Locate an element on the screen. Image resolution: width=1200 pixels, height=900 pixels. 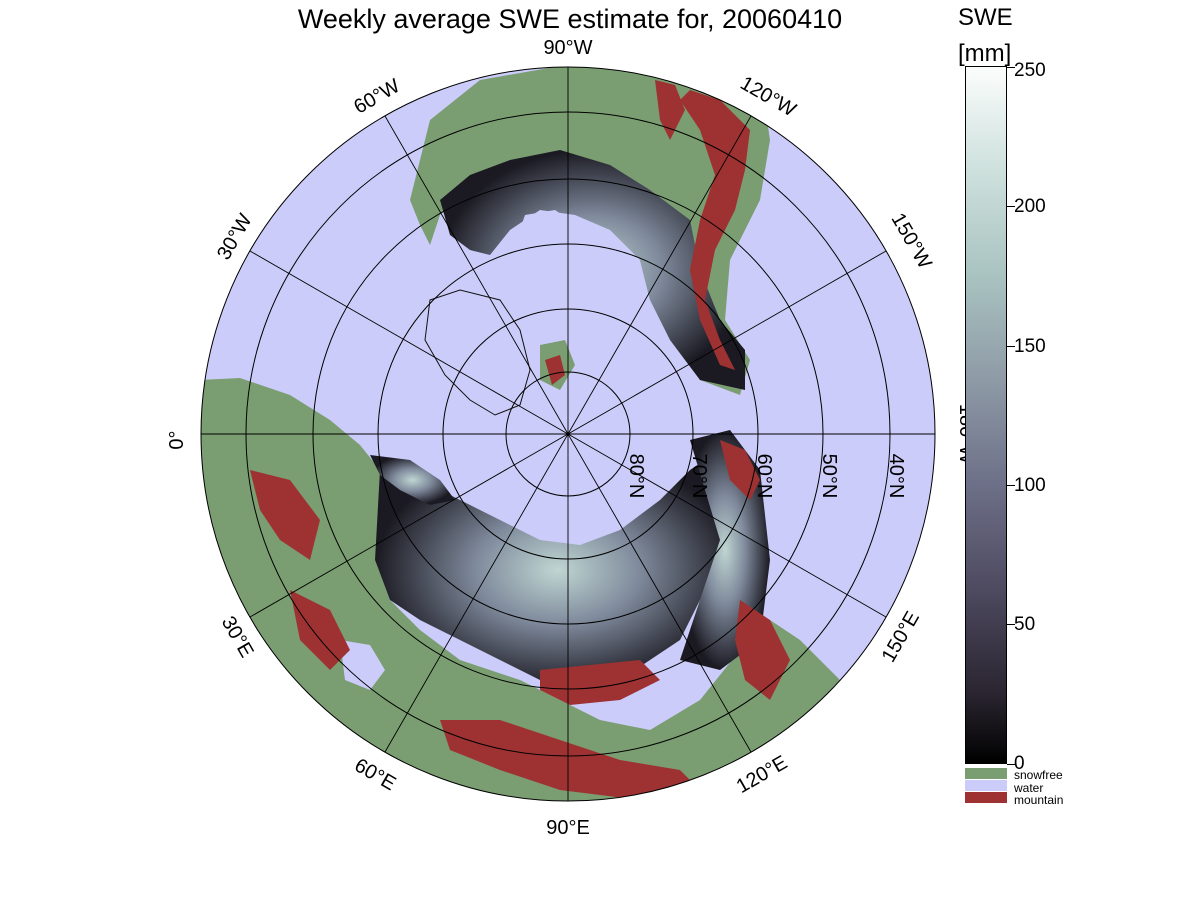
lon-label-150w: 150°W is located at coordinates (911, 240).